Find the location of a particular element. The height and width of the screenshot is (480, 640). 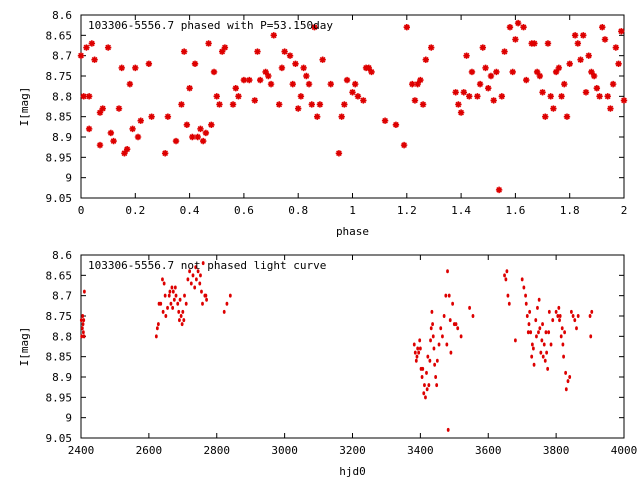

y-tick-label: 8.75 is located at coordinates (59, 316).